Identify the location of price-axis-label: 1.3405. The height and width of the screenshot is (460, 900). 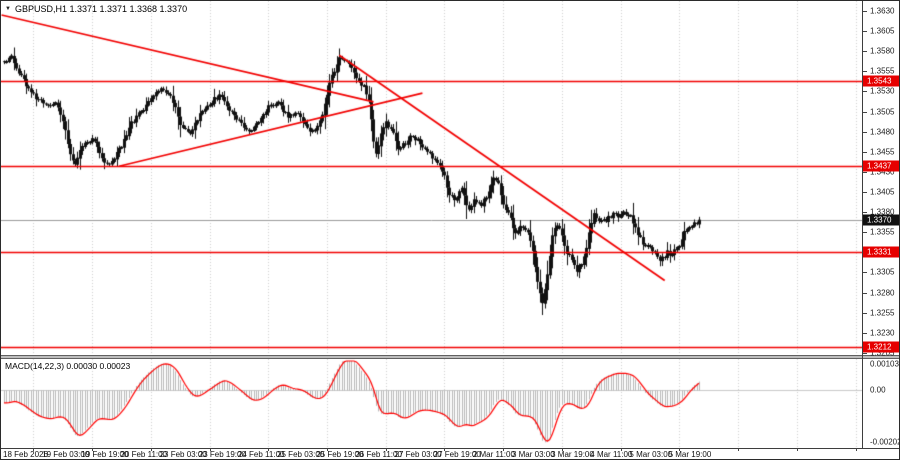
(882, 192).